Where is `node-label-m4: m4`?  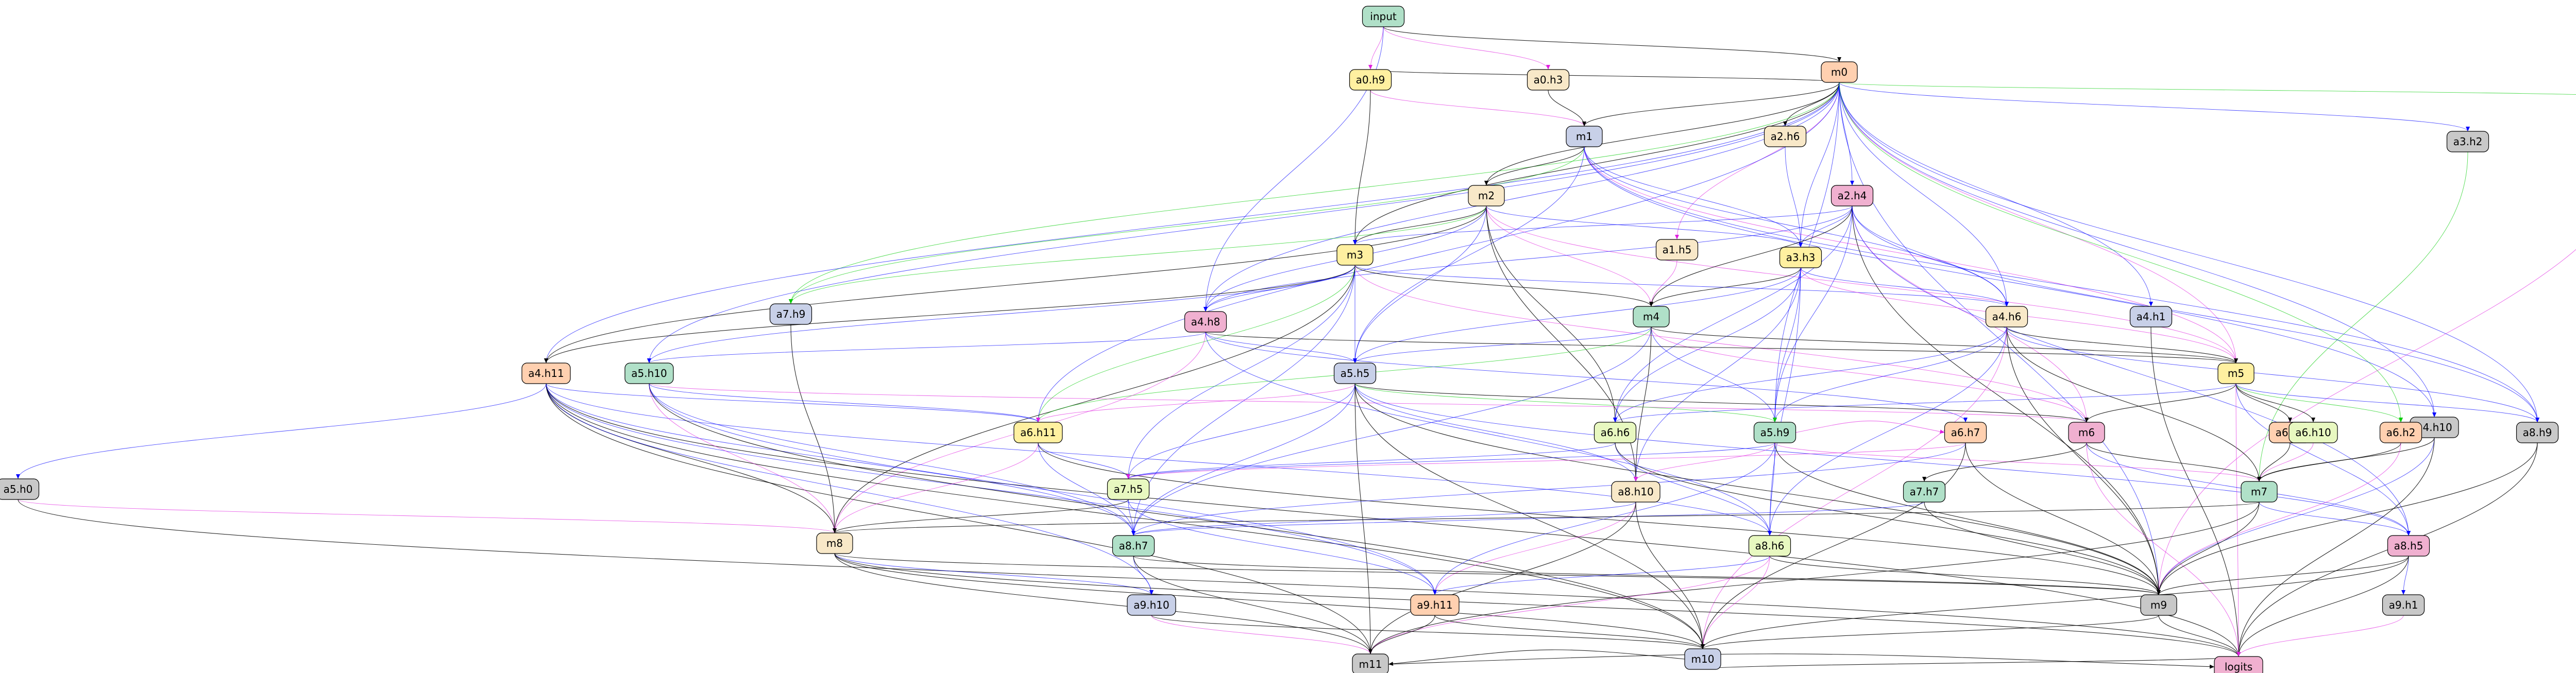 node-label-m4: m4 is located at coordinates (1651, 316).